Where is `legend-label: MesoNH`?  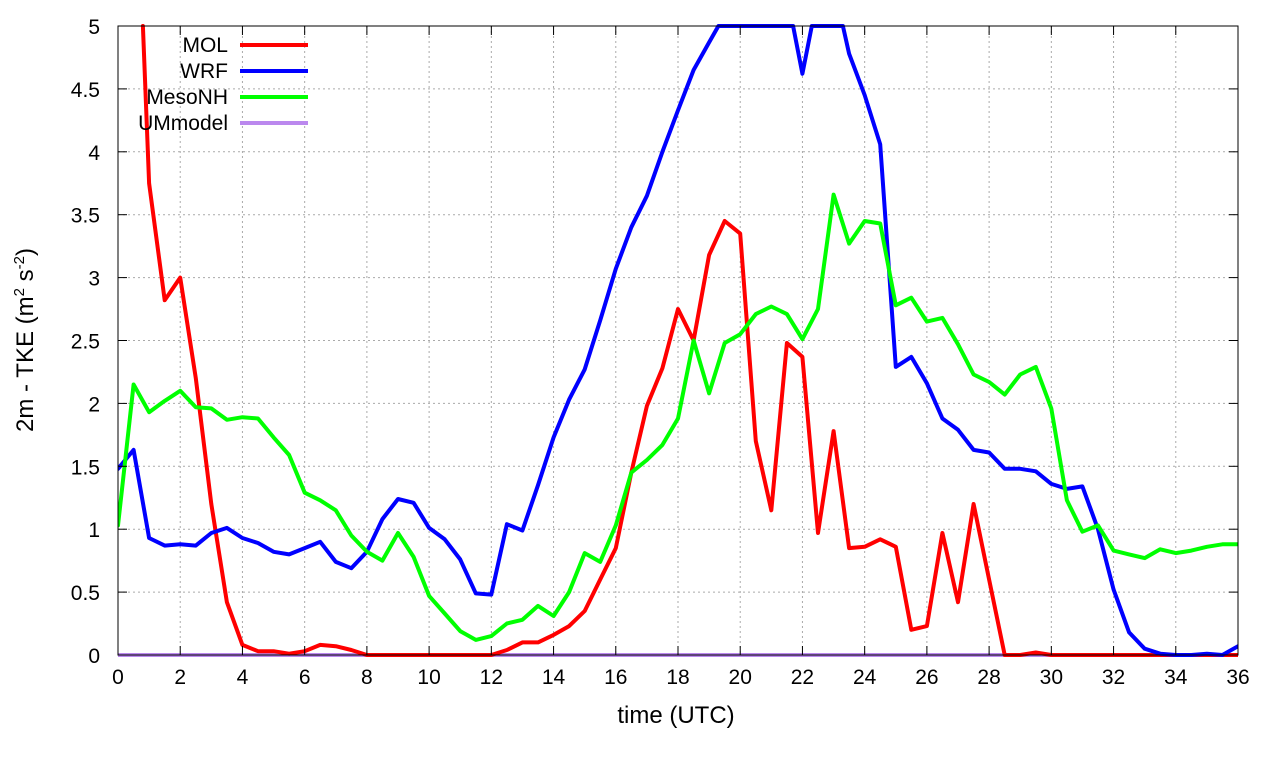
legend-label: MesoNH is located at coordinates (187, 97).